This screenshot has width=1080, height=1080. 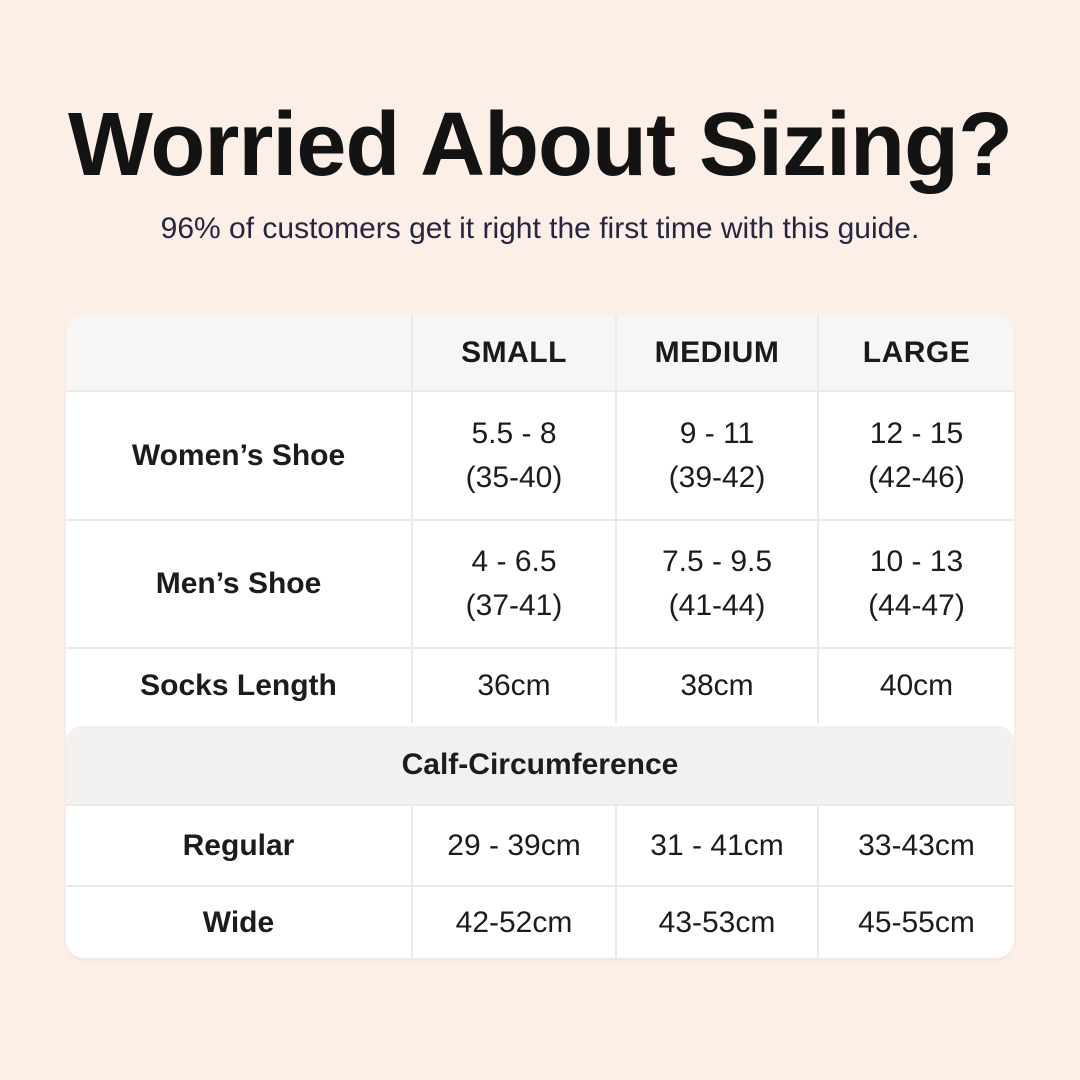 What do you see at coordinates (513, 455) in the screenshot?
I see `cell-womens-small: 5.5 - 8 (35-40)` at bounding box center [513, 455].